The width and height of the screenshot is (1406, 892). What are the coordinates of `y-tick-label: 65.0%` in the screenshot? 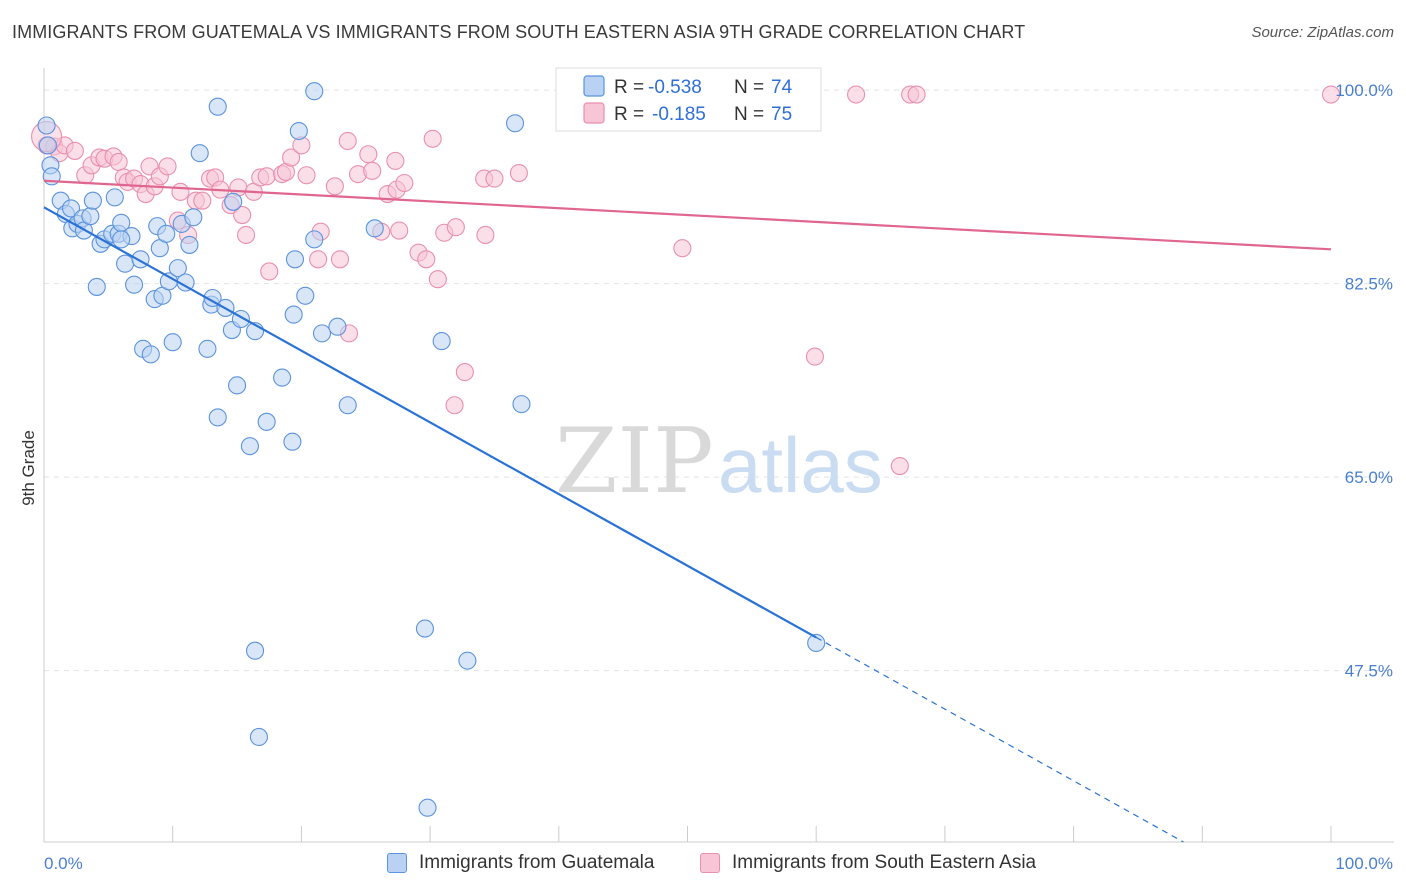 It's located at (1369, 477).